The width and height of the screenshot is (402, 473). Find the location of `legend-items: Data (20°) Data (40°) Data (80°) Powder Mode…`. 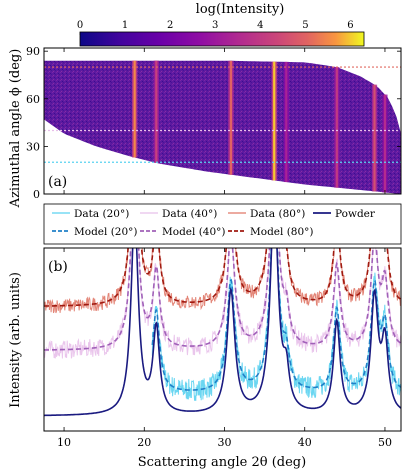

legend-items: Data (20°) Data (40°) Data (80°) Powder Mode… is located at coordinates (214, 223).